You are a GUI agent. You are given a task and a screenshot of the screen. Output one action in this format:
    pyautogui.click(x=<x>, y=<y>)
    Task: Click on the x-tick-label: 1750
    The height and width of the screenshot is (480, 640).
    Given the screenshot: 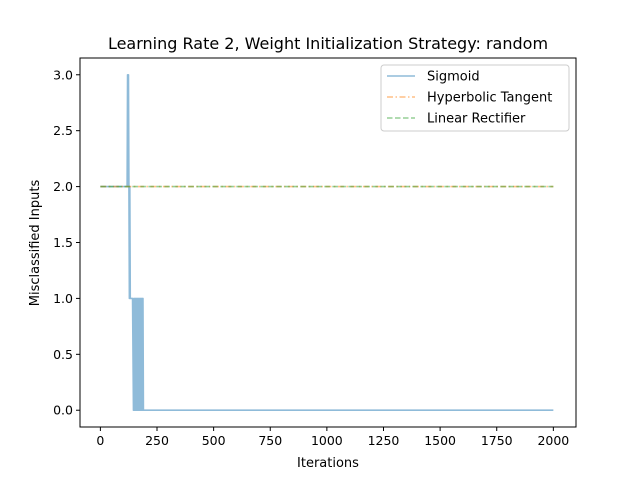 What is the action you would take?
    pyautogui.click(x=497, y=440)
    